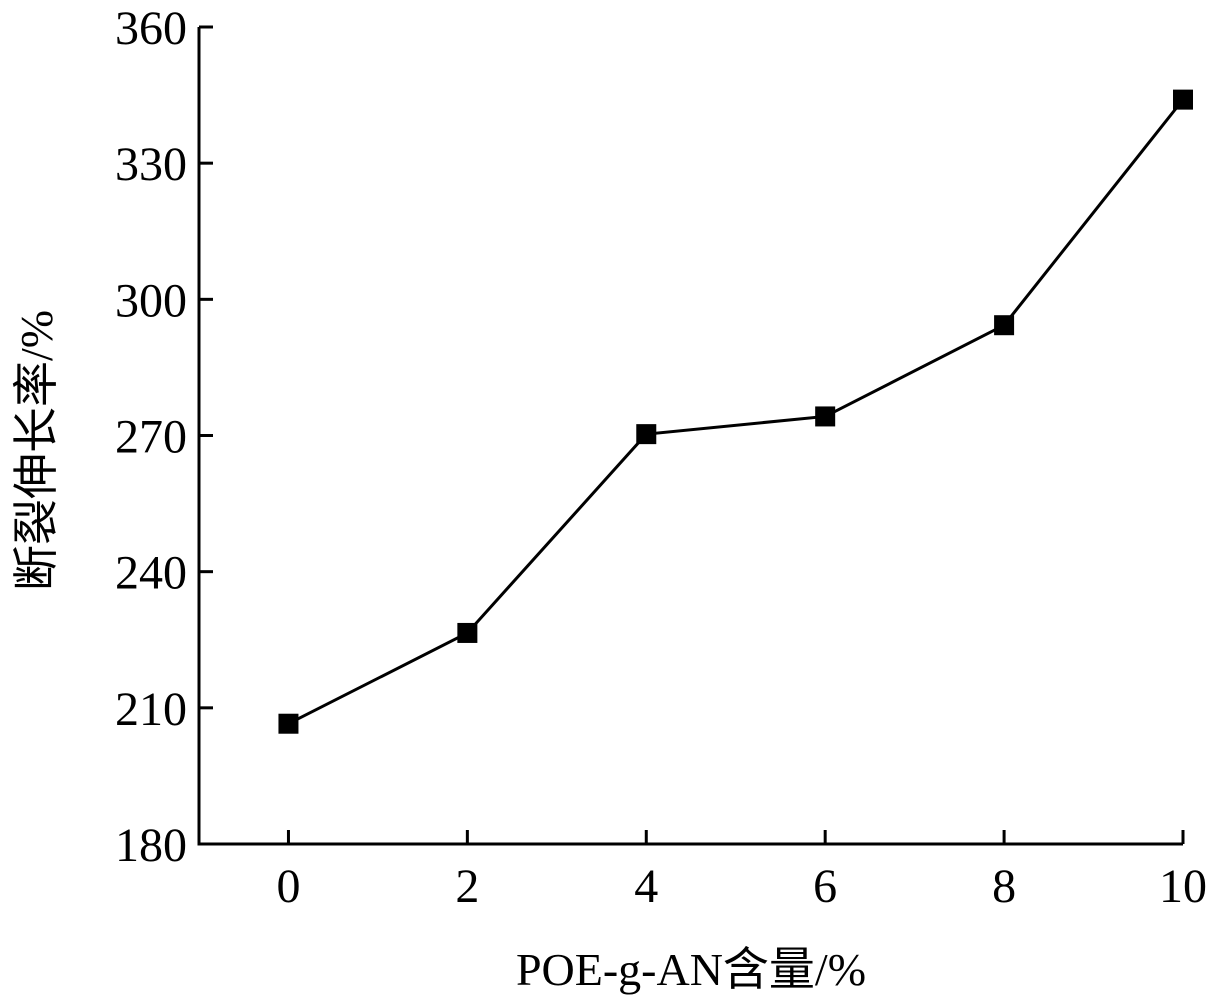  Describe the element at coordinates (288, 886) in the screenshot. I see `x-tick-label: 0` at that location.